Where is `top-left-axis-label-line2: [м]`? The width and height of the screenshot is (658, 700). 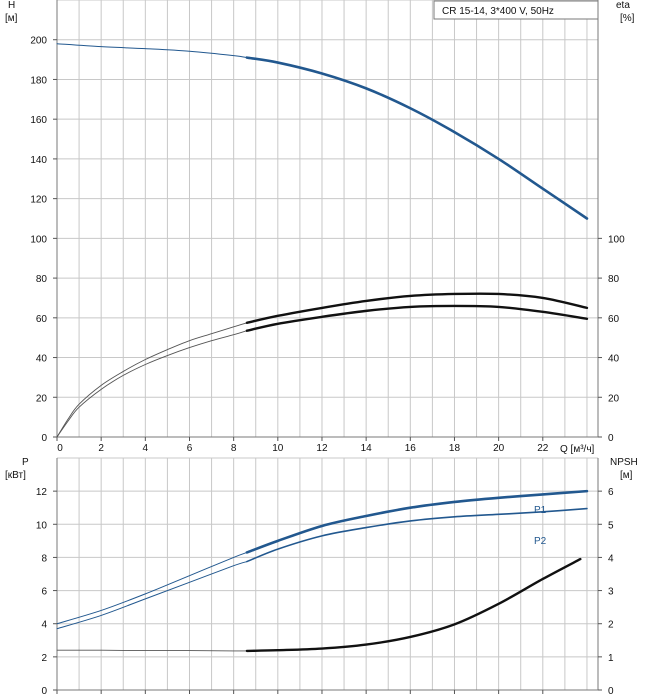
top-left-axis-label-line2: [м] is located at coordinates (11, 18).